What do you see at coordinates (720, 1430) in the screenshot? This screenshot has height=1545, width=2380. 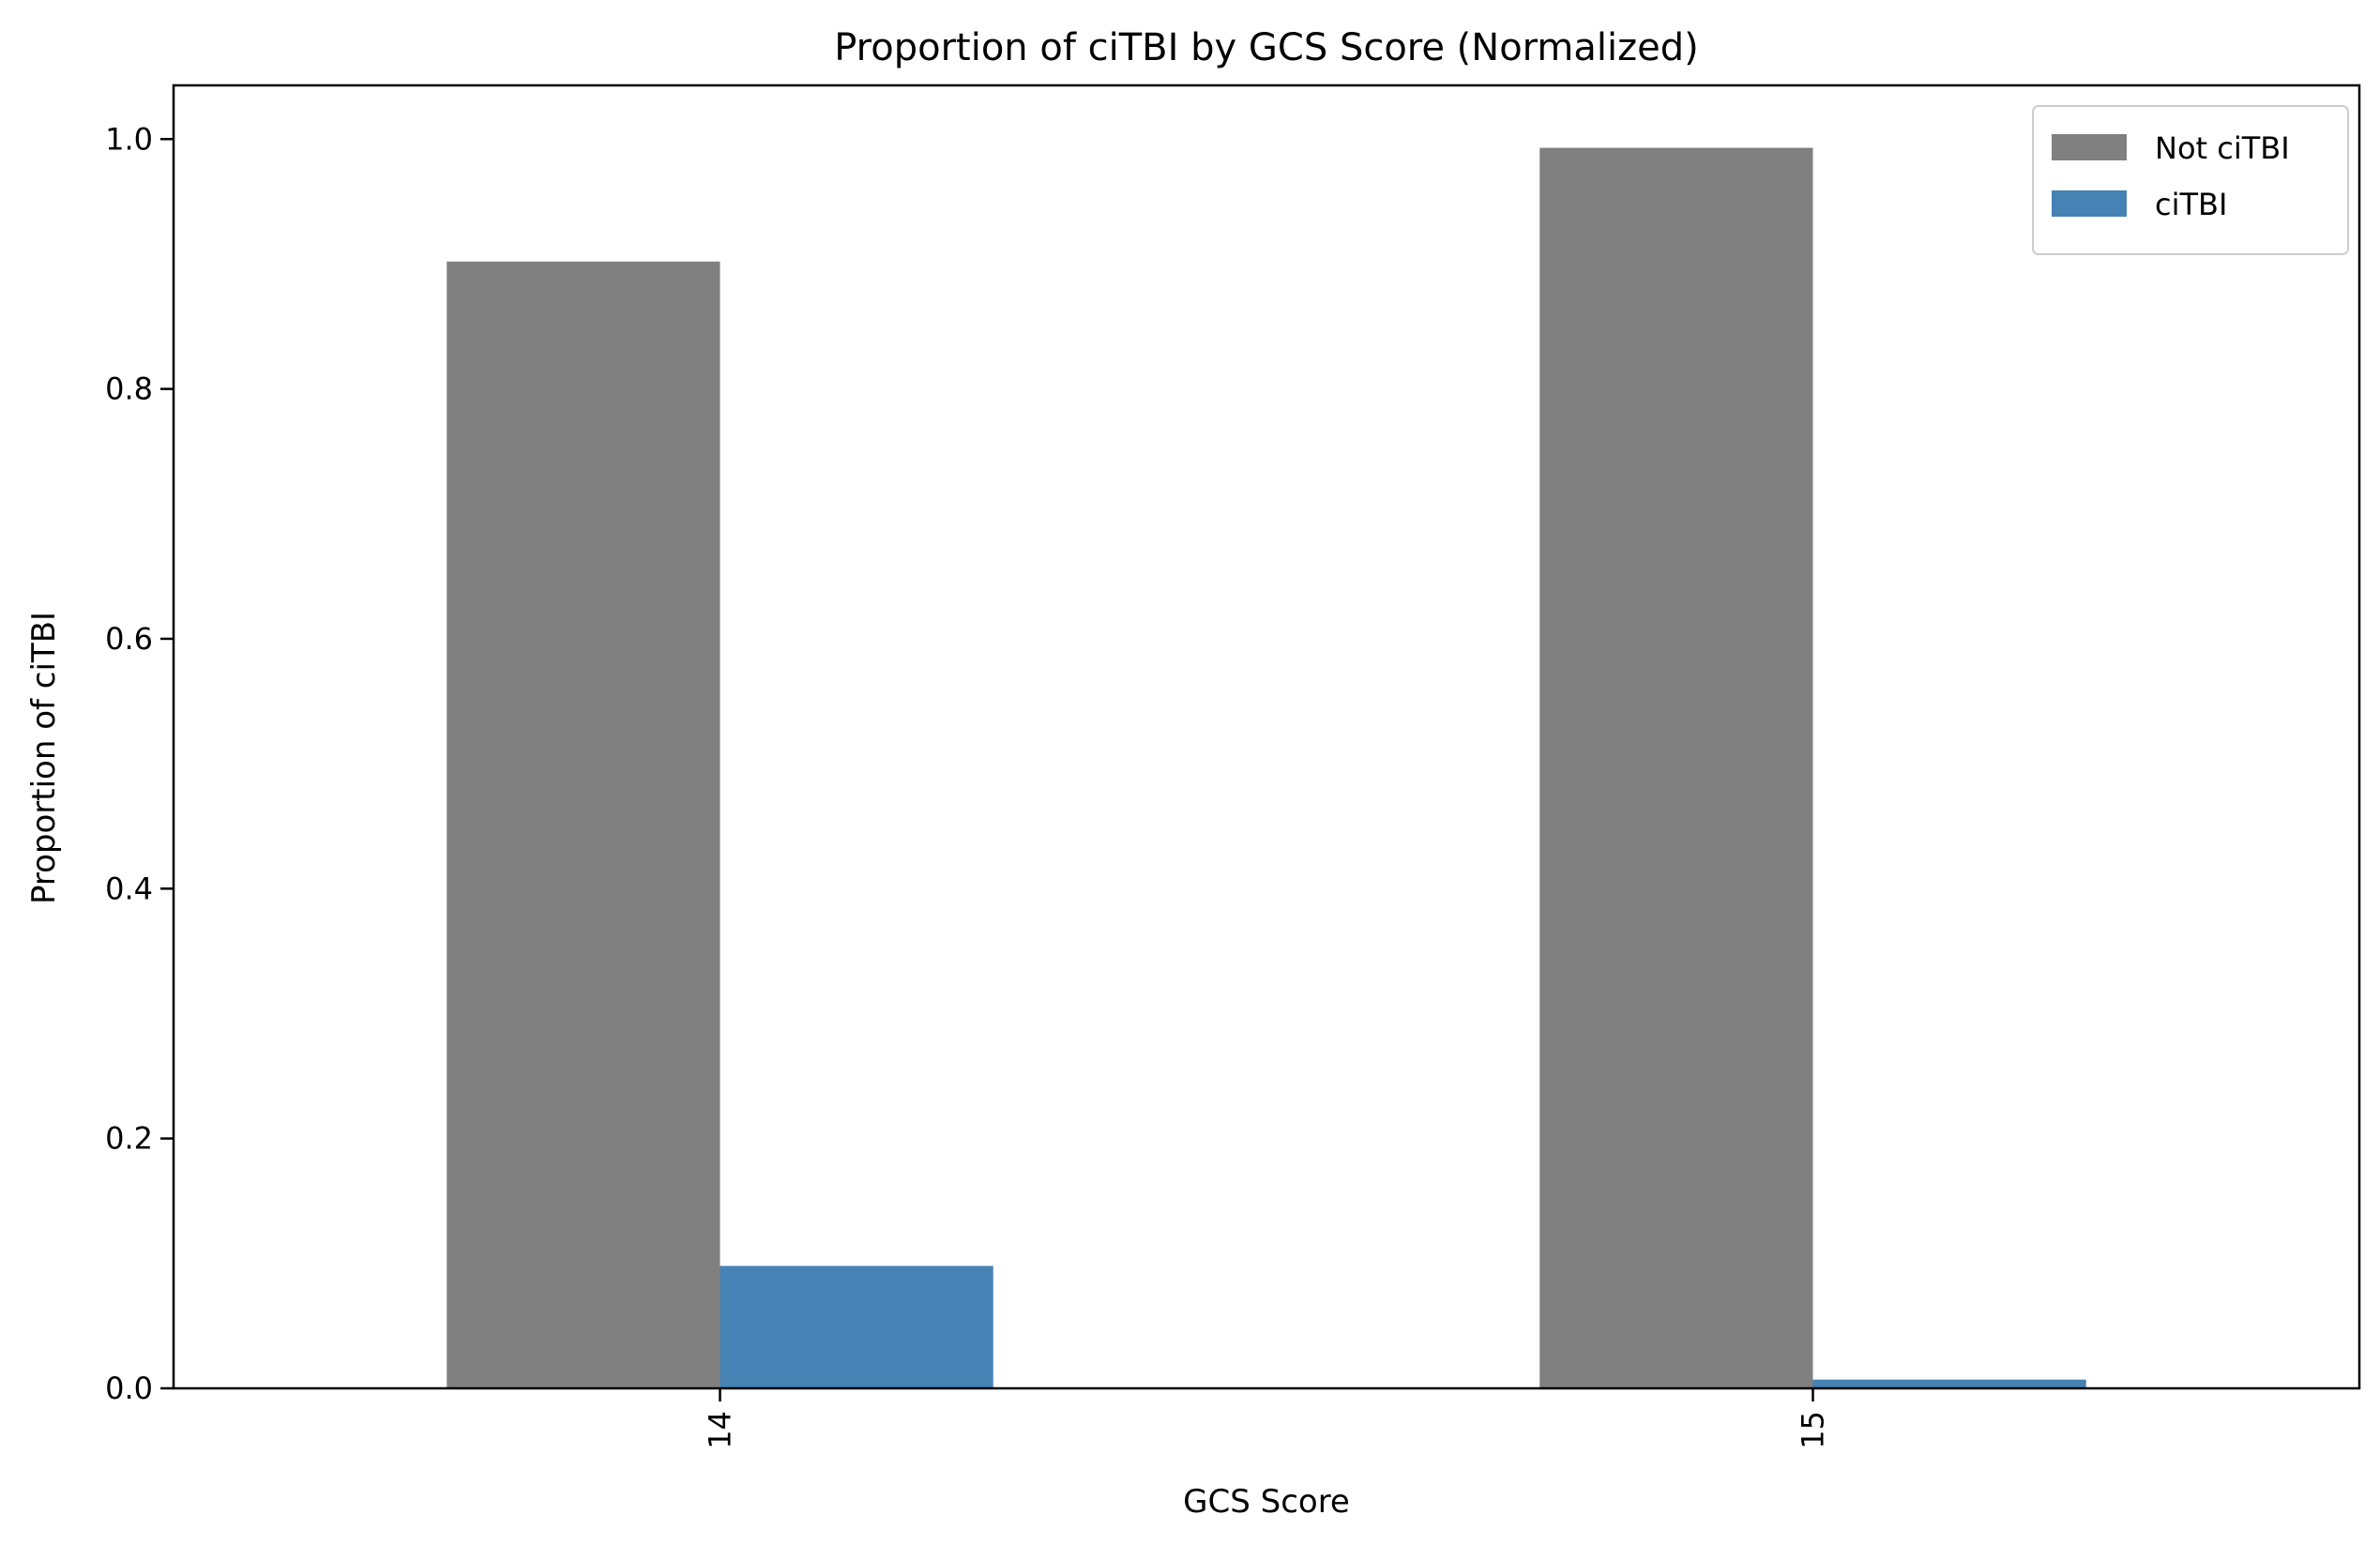 I see `x-tick-label: 14` at bounding box center [720, 1430].